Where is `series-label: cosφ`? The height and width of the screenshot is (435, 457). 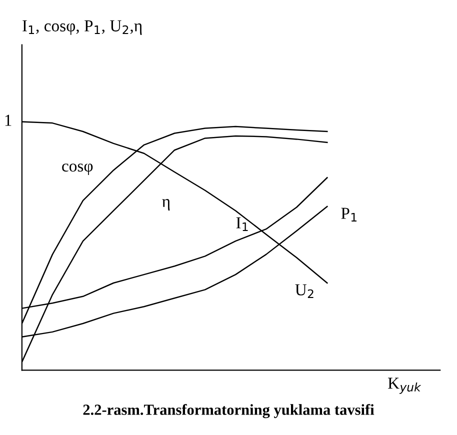
series-label: cosφ is located at coordinates (77, 170).